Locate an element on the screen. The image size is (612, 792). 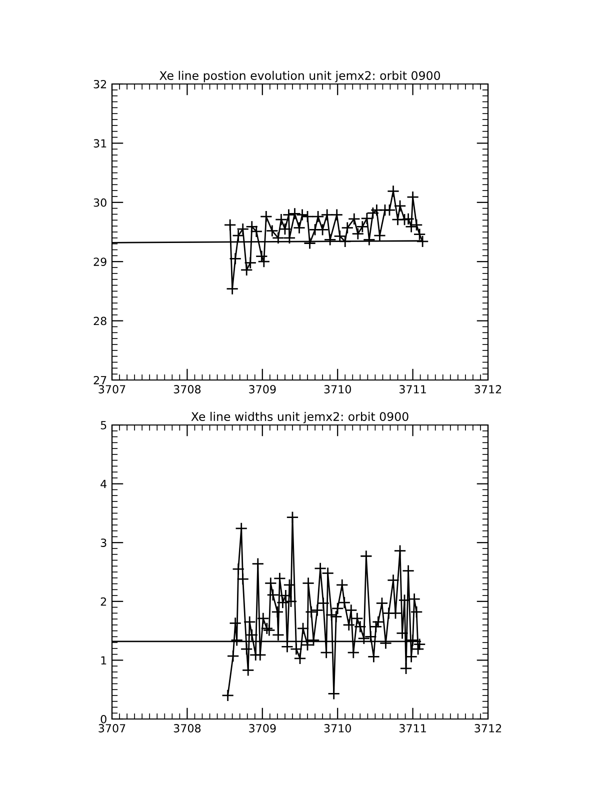
y-tick-label: 4 is located at coordinates (103, 484).